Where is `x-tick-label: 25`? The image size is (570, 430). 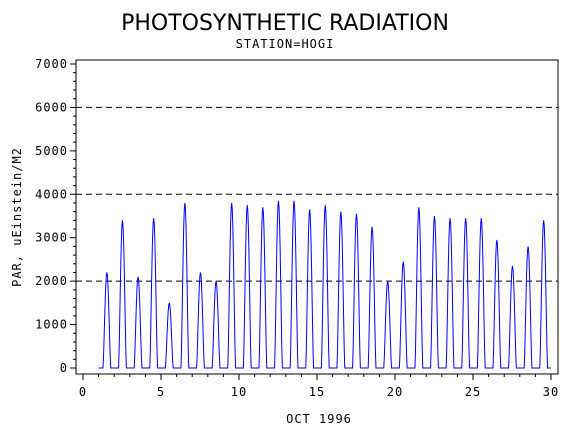
x-tick-label: 25 is located at coordinates (473, 392).